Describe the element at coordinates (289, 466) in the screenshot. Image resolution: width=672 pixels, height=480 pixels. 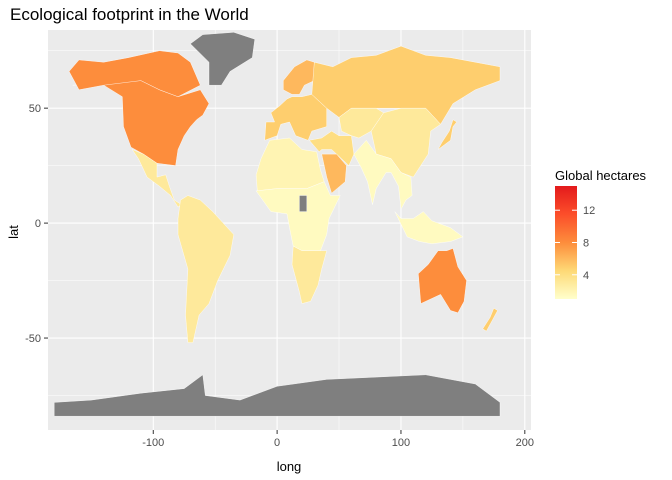
I see `x-axis-title: long` at that location.